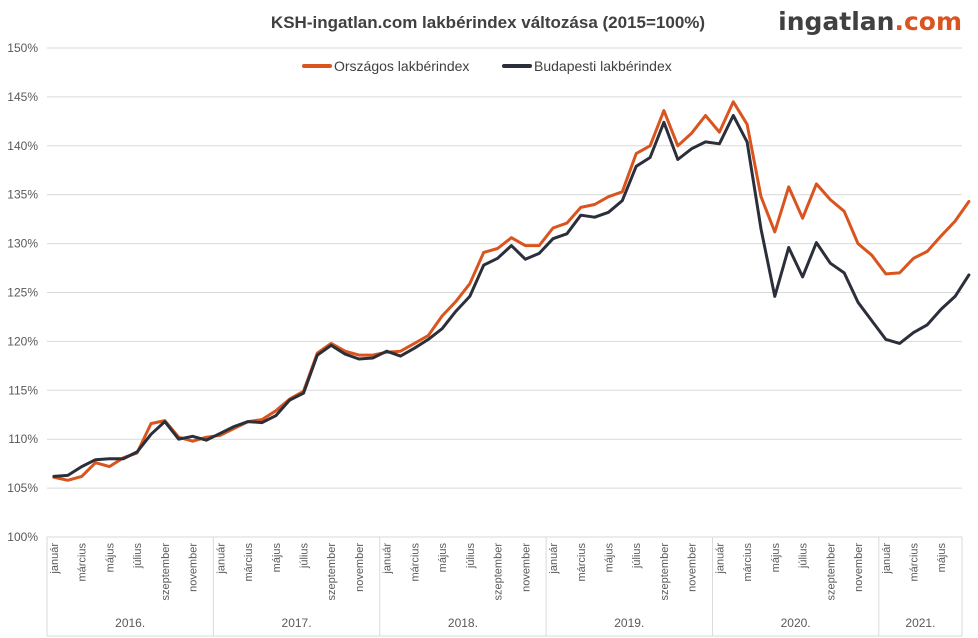  Describe the element at coordinates (22, 488) in the screenshot. I see `y-tick-label: 105%` at that location.